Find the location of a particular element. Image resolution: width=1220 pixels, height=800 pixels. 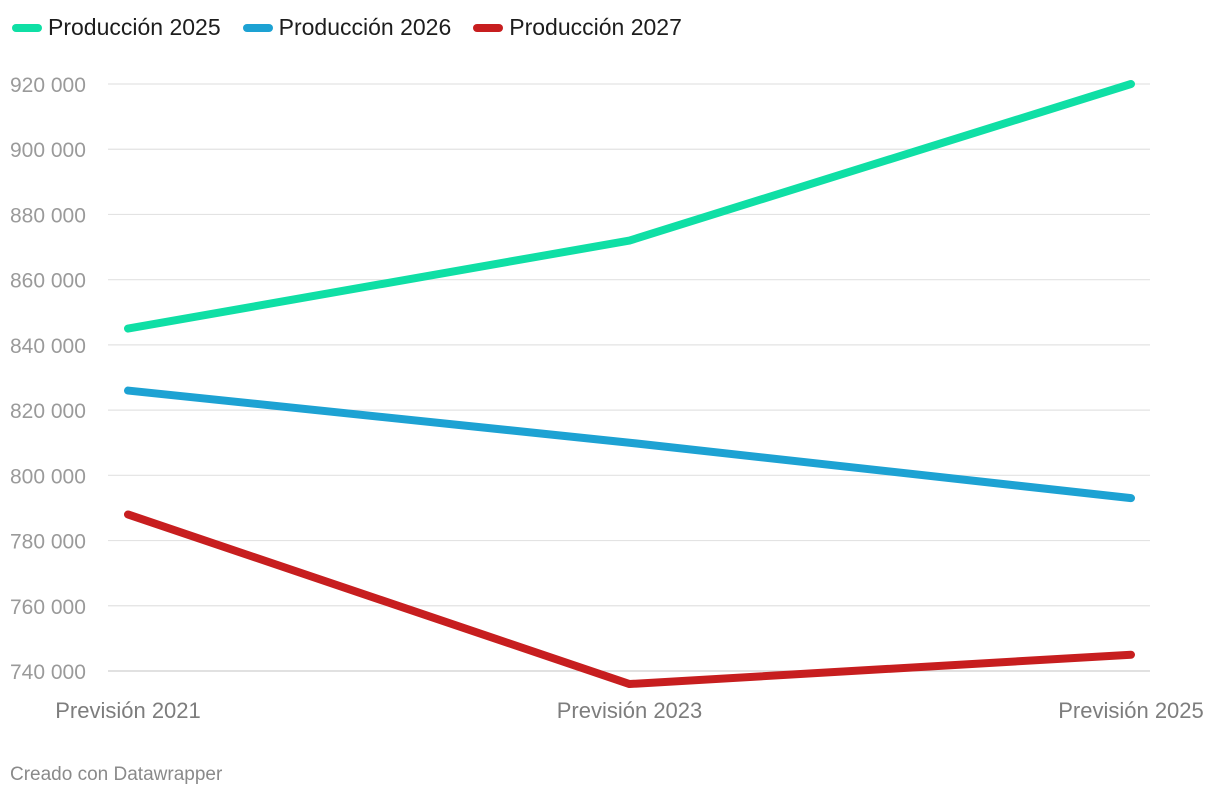

y-tick-label: 840 000 is located at coordinates (48, 346).